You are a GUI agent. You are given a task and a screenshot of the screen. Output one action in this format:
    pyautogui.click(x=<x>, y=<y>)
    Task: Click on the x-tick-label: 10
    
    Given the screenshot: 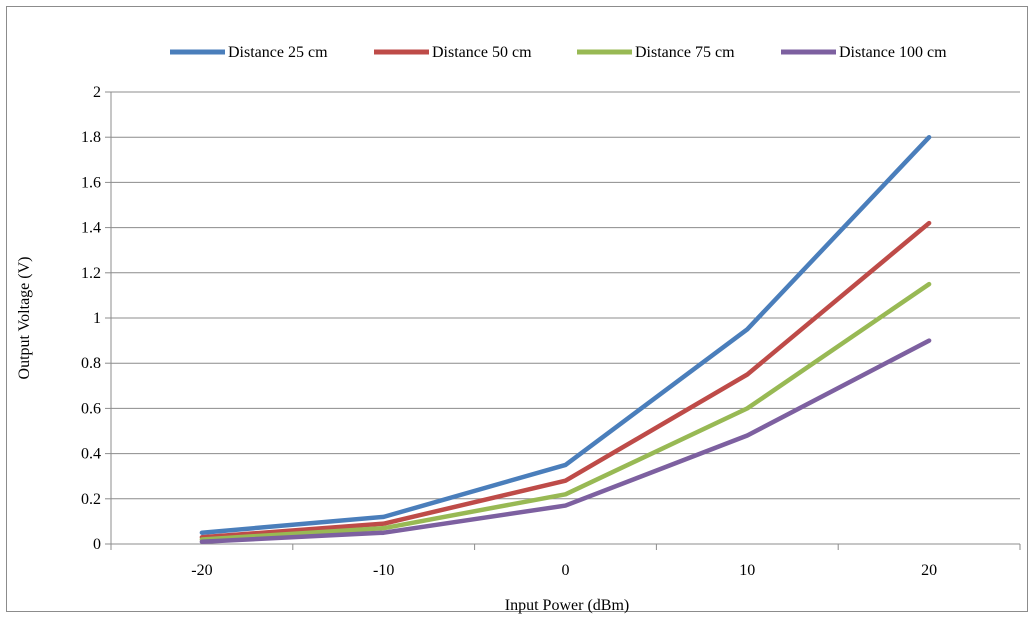 What is the action you would take?
    pyautogui.click(x=747, y=570)
    